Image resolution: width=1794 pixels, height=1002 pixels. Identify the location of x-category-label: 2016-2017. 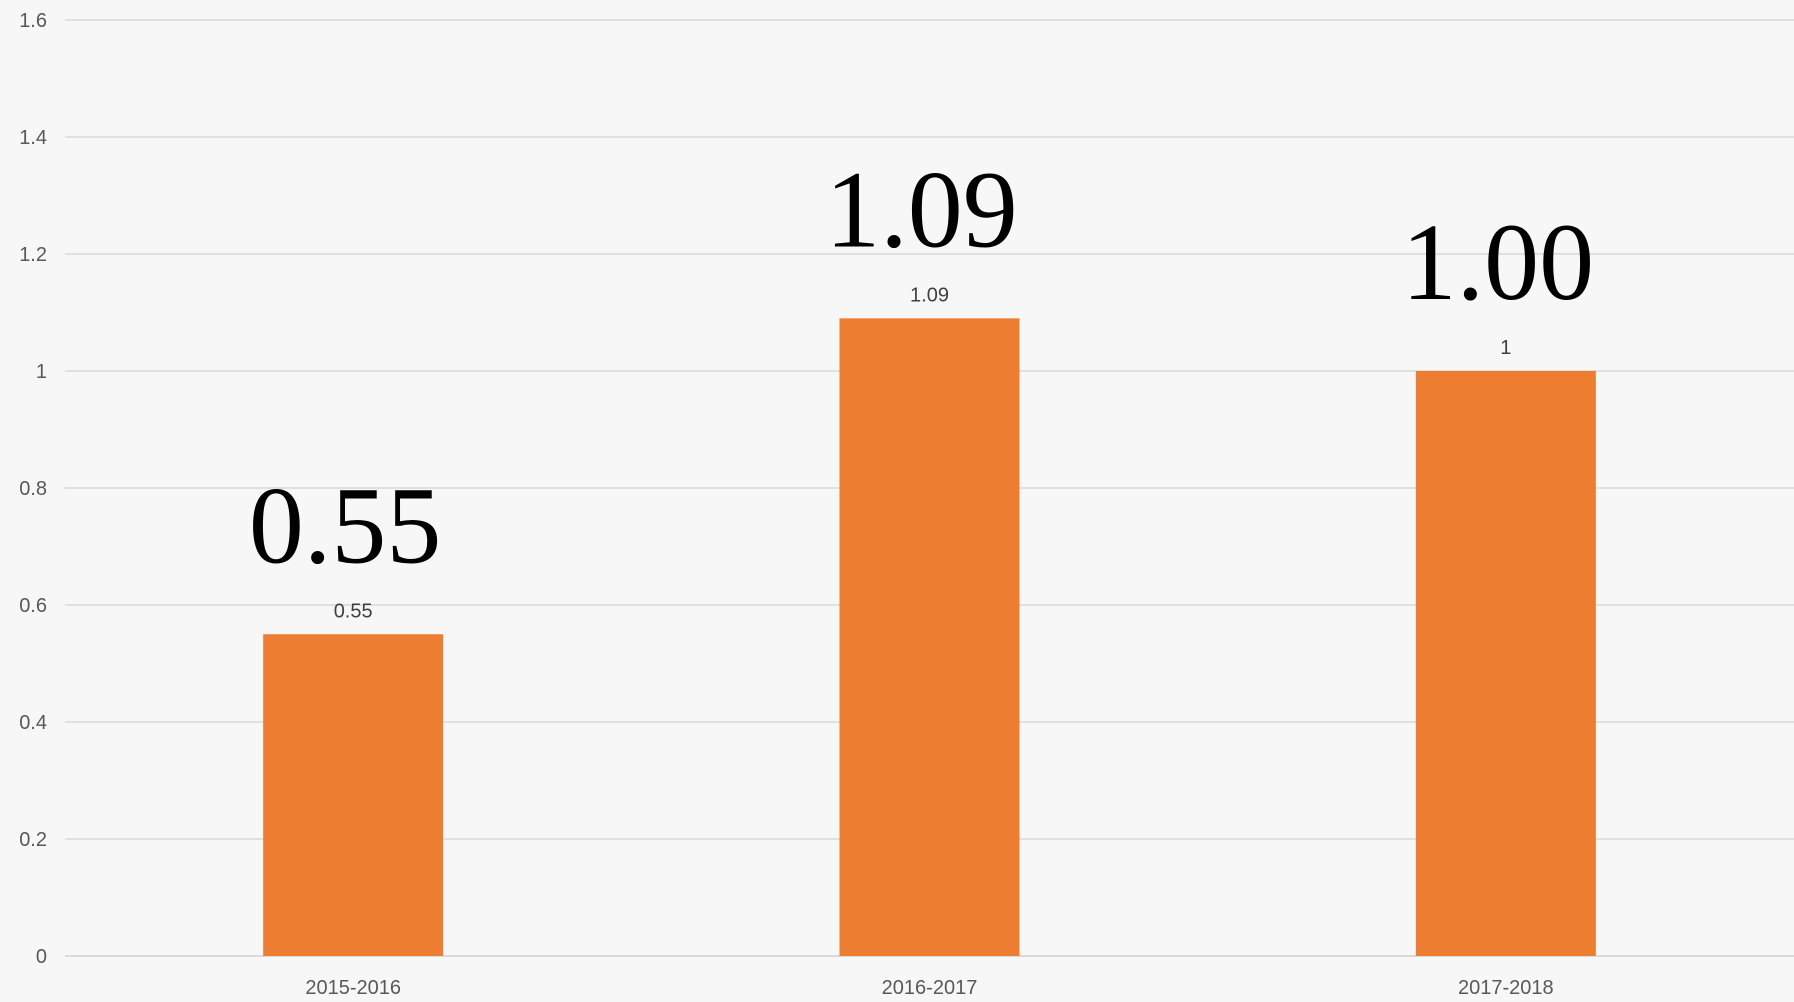
(930, 988).